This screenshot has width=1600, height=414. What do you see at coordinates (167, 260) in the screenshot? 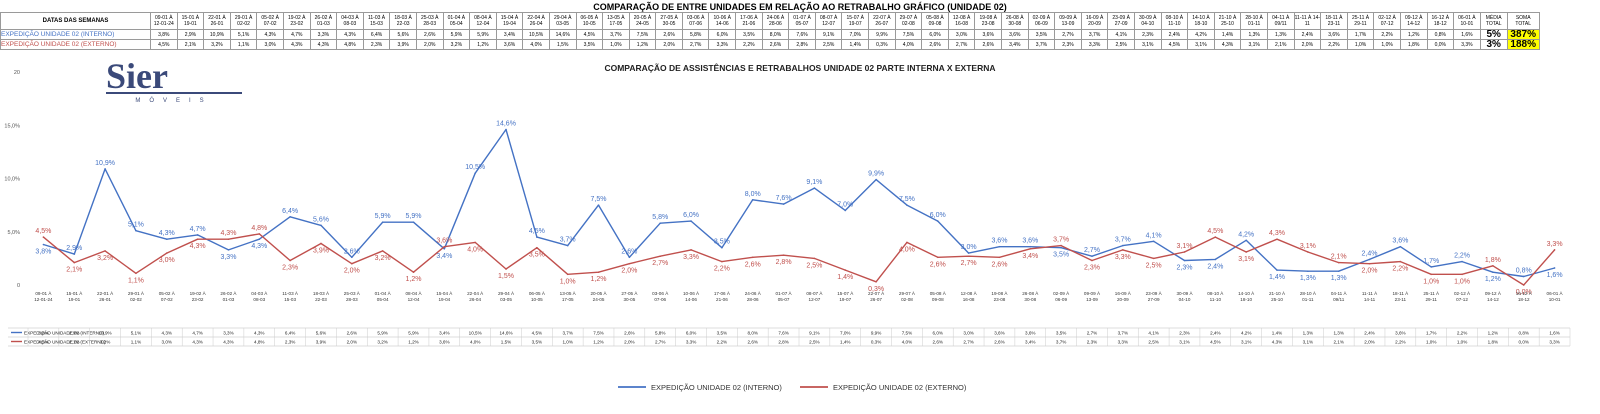
I see `data-label: 3,0%` at bounding box center [167, 260].